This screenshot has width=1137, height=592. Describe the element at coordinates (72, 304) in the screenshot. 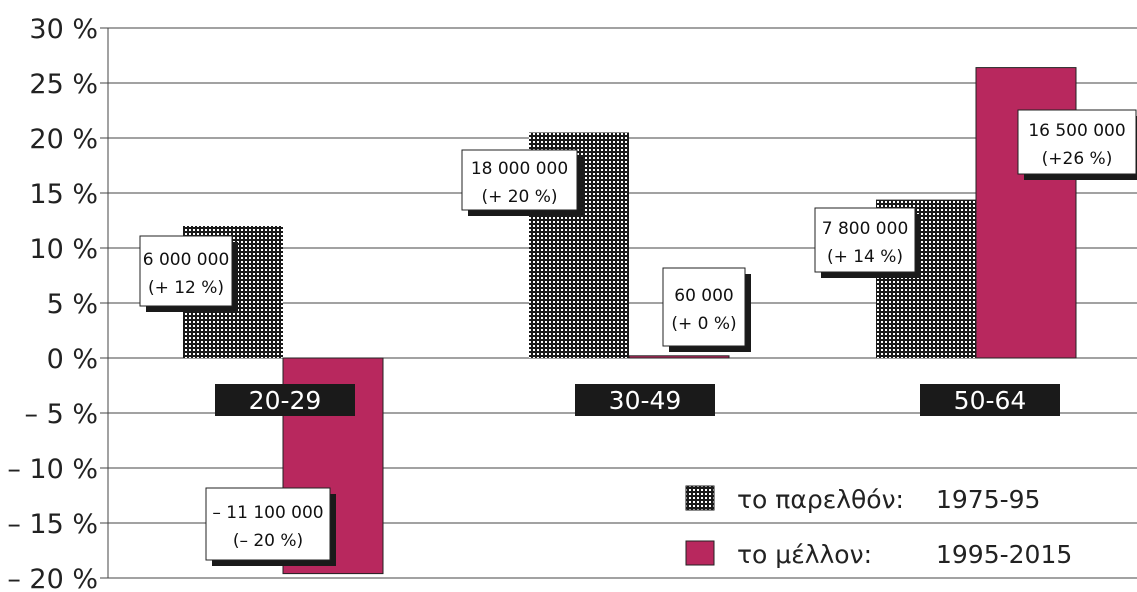

I see `y-tick-label: 5 %` at that location.